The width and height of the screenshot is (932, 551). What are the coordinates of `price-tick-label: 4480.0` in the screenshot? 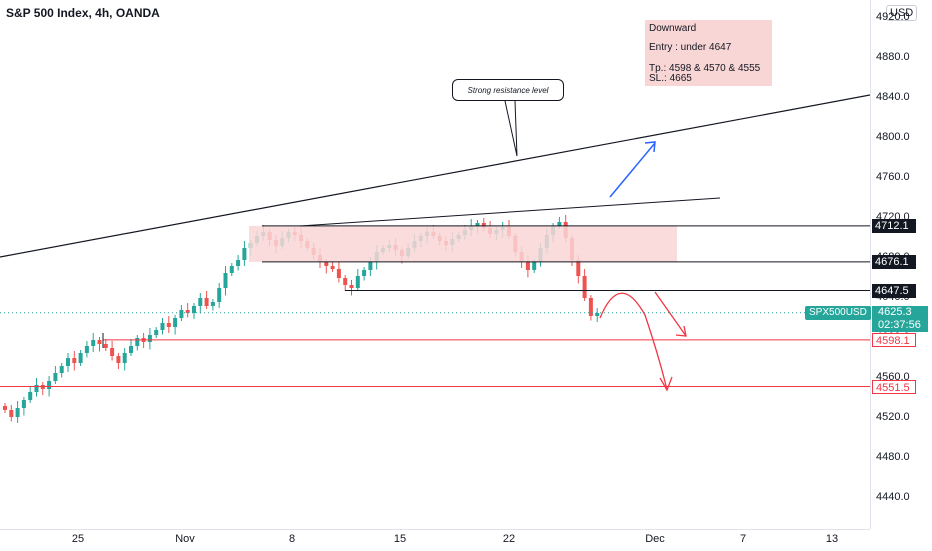 It's located at (893, 457).